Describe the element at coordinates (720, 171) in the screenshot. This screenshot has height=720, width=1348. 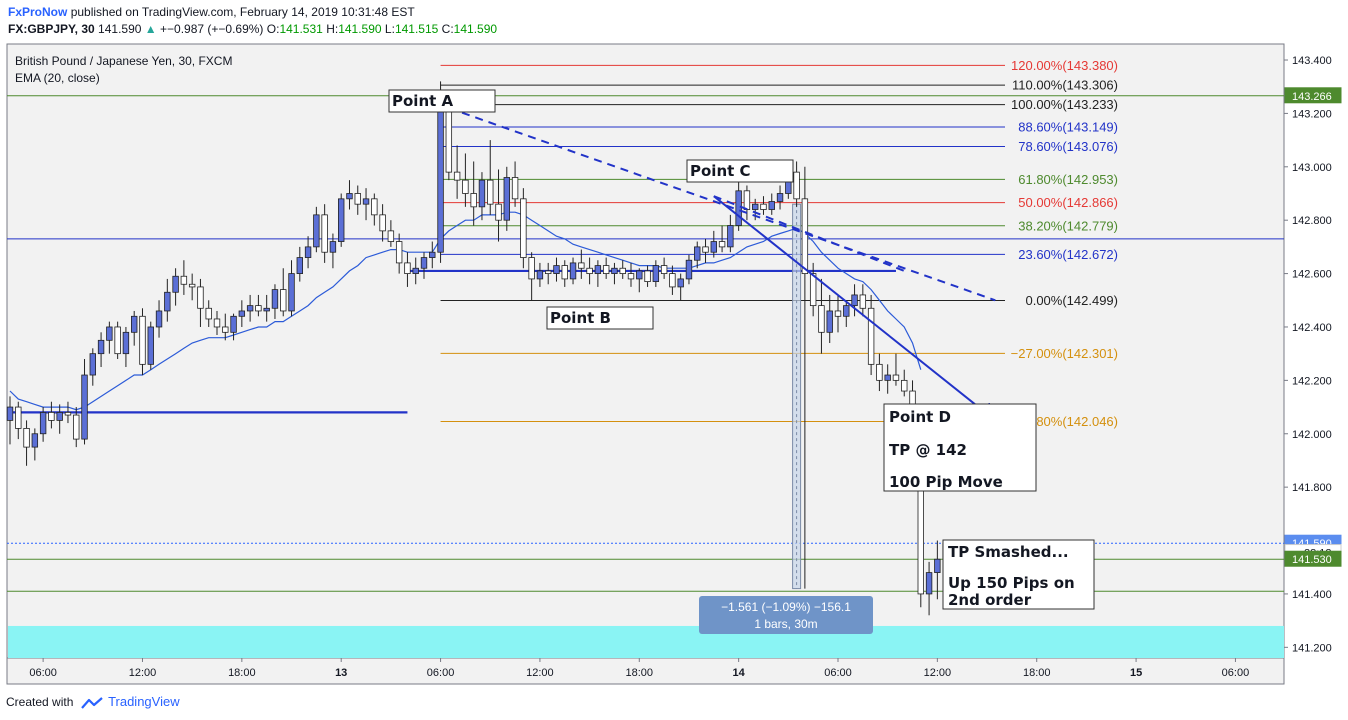
I see `annotation-label: Point C` at that location.